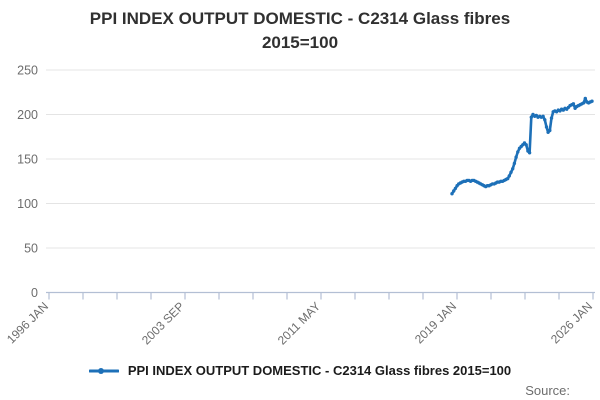 The image size is (600, 400). Describe the element at coordinates (100, 370) in the screenshot. I see `legend-point-icon` at that location.